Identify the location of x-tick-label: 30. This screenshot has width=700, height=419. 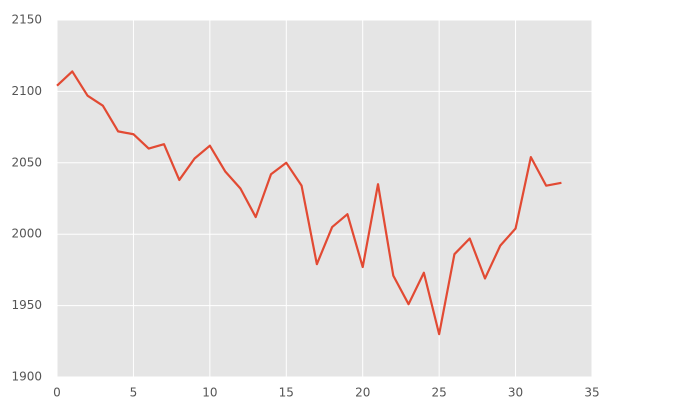
(515, 393).